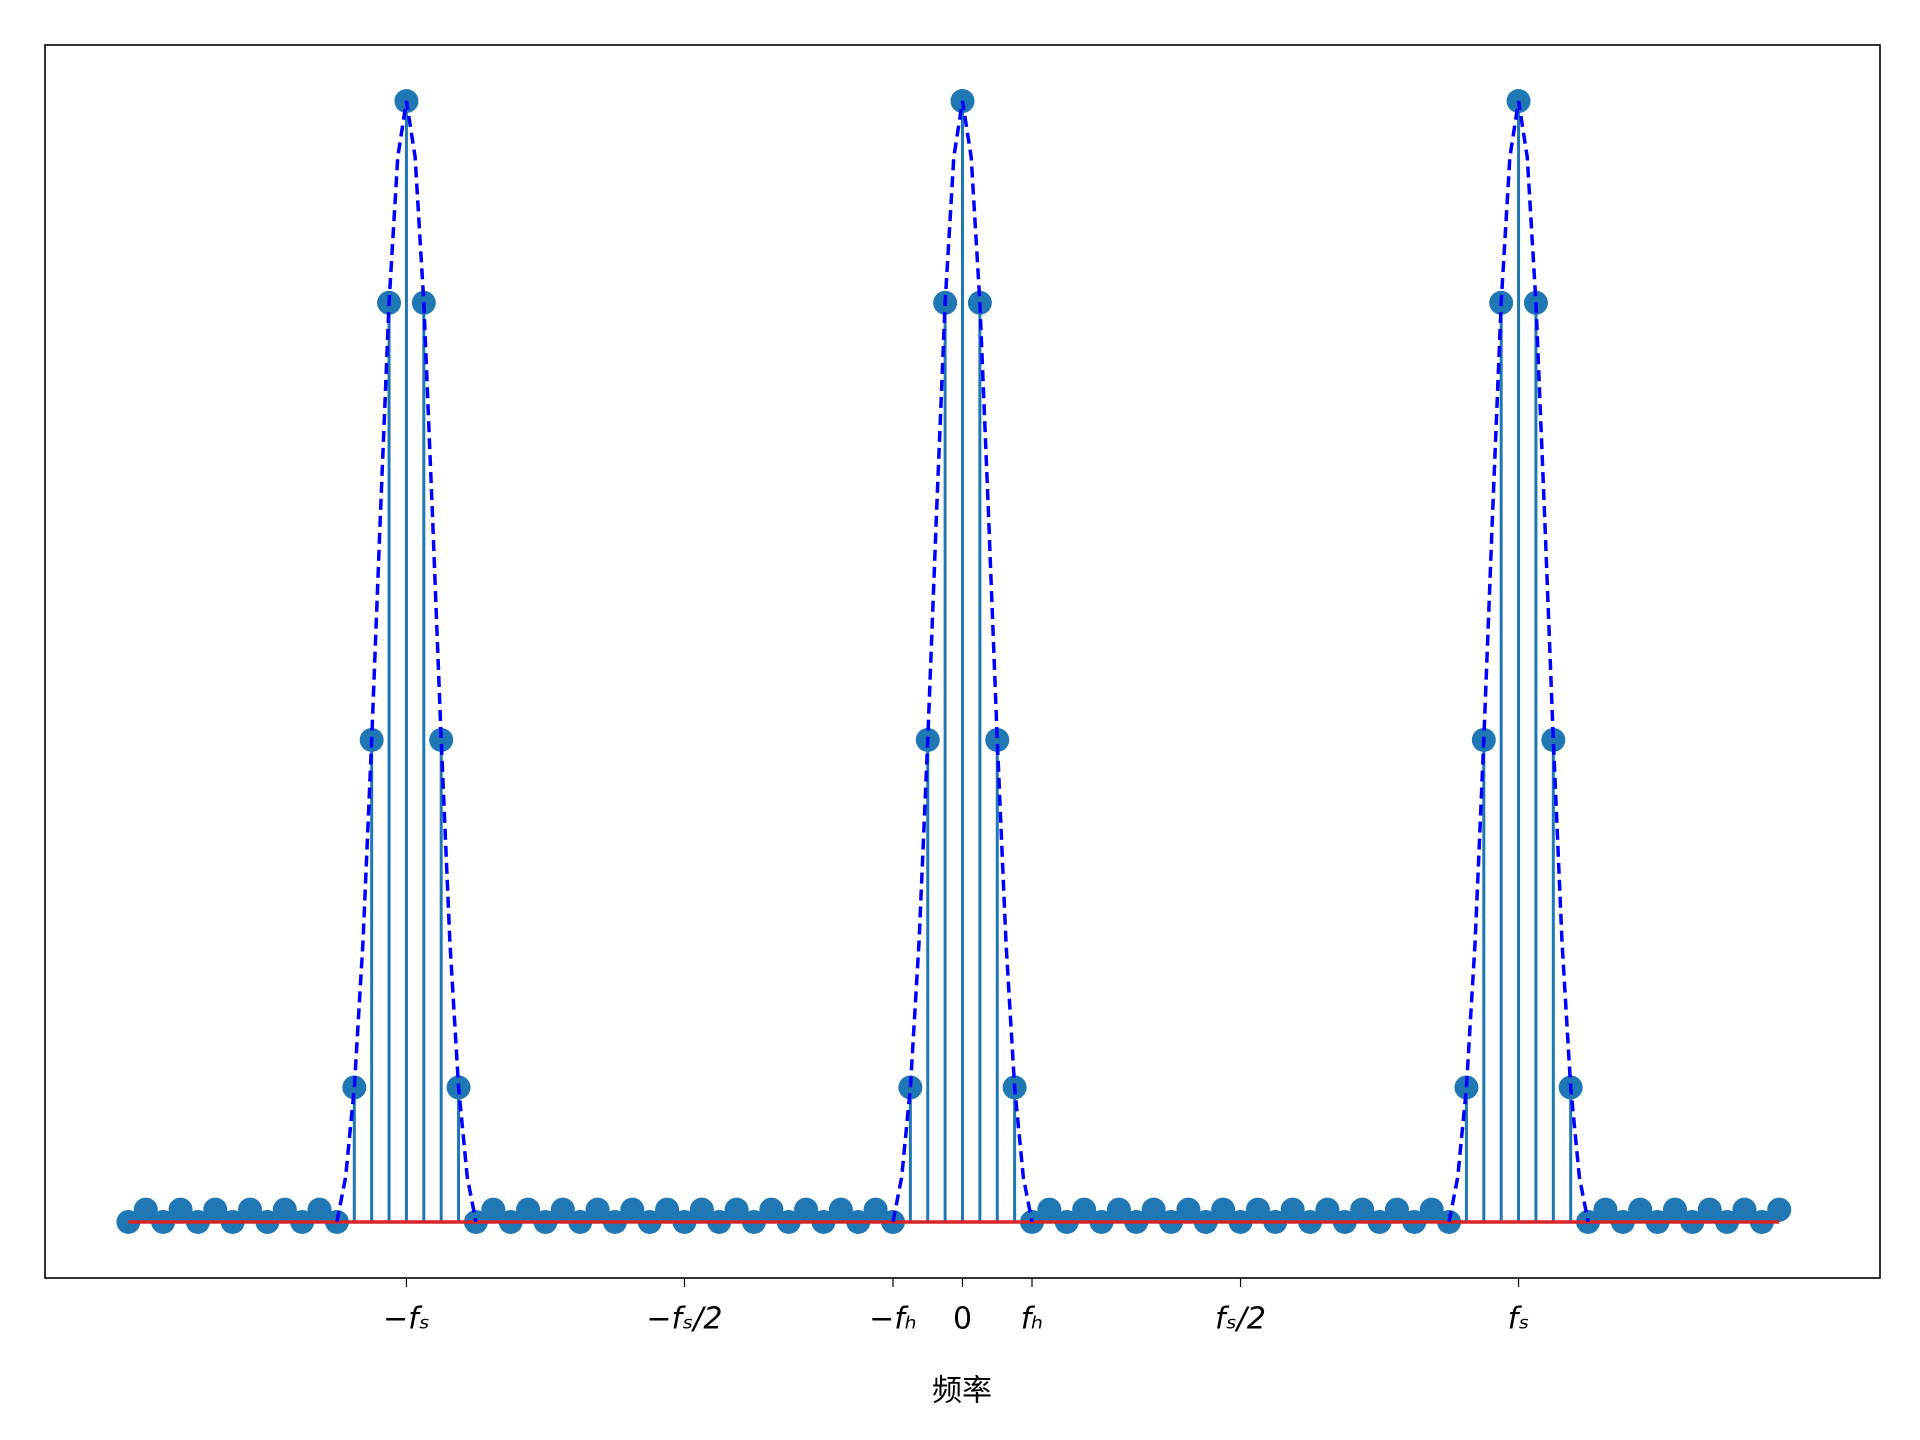  Describe the element at coordinates (684, 1319) in the screenshot. I see `x-tick-label: −fₛ/2` at that location.